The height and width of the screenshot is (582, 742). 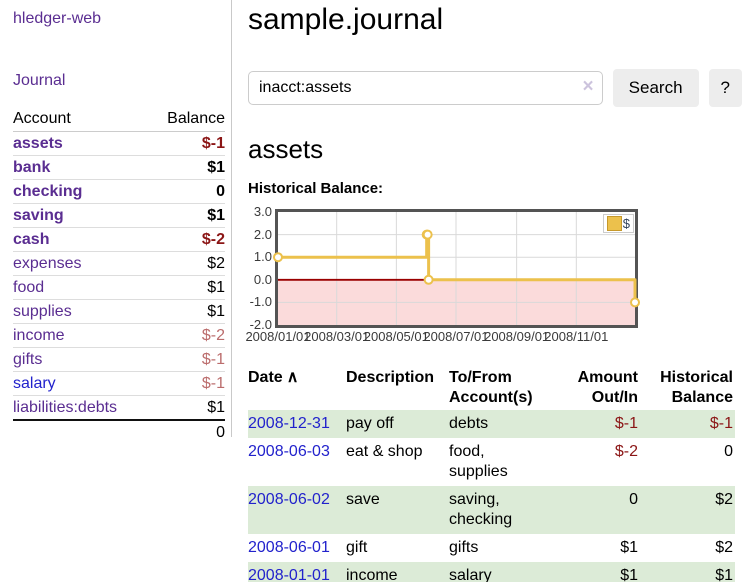 What do you see at coordinates (687, 424) in the screenshot?
I see `register-balance-cell: $-1` at bounding box center [687, 424].